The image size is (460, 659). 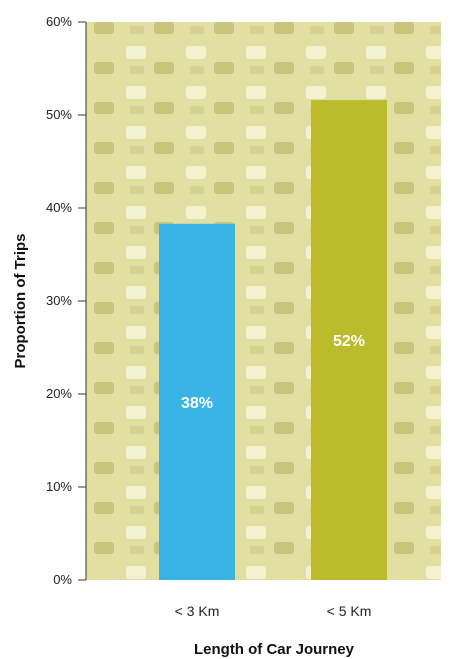 What do you see at coordinates (349, 611) in the screenshot?
I see `x-tick-label: < 5 Km` at bounding box center [349, 611].